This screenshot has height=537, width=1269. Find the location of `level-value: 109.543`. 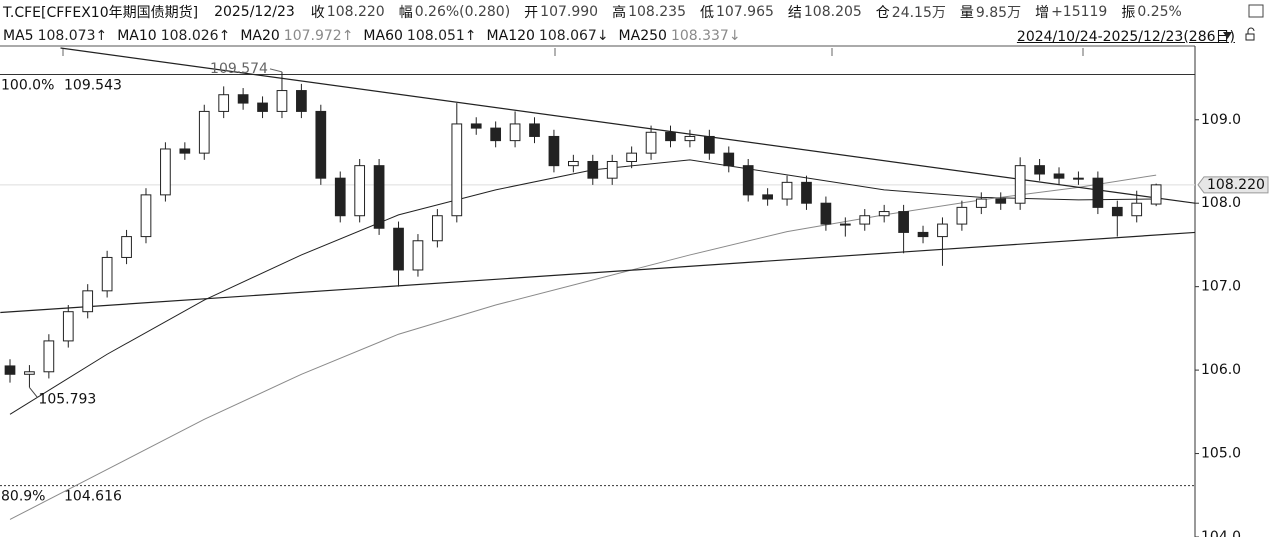

level-value: 109.543 is located at coordinates (93, 85).